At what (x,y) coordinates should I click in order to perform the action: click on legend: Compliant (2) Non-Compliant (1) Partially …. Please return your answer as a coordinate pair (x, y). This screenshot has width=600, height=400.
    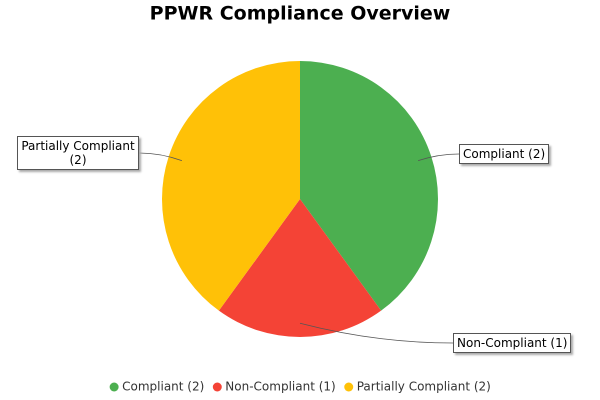
    Looking at the image, I should click on (300, 387).